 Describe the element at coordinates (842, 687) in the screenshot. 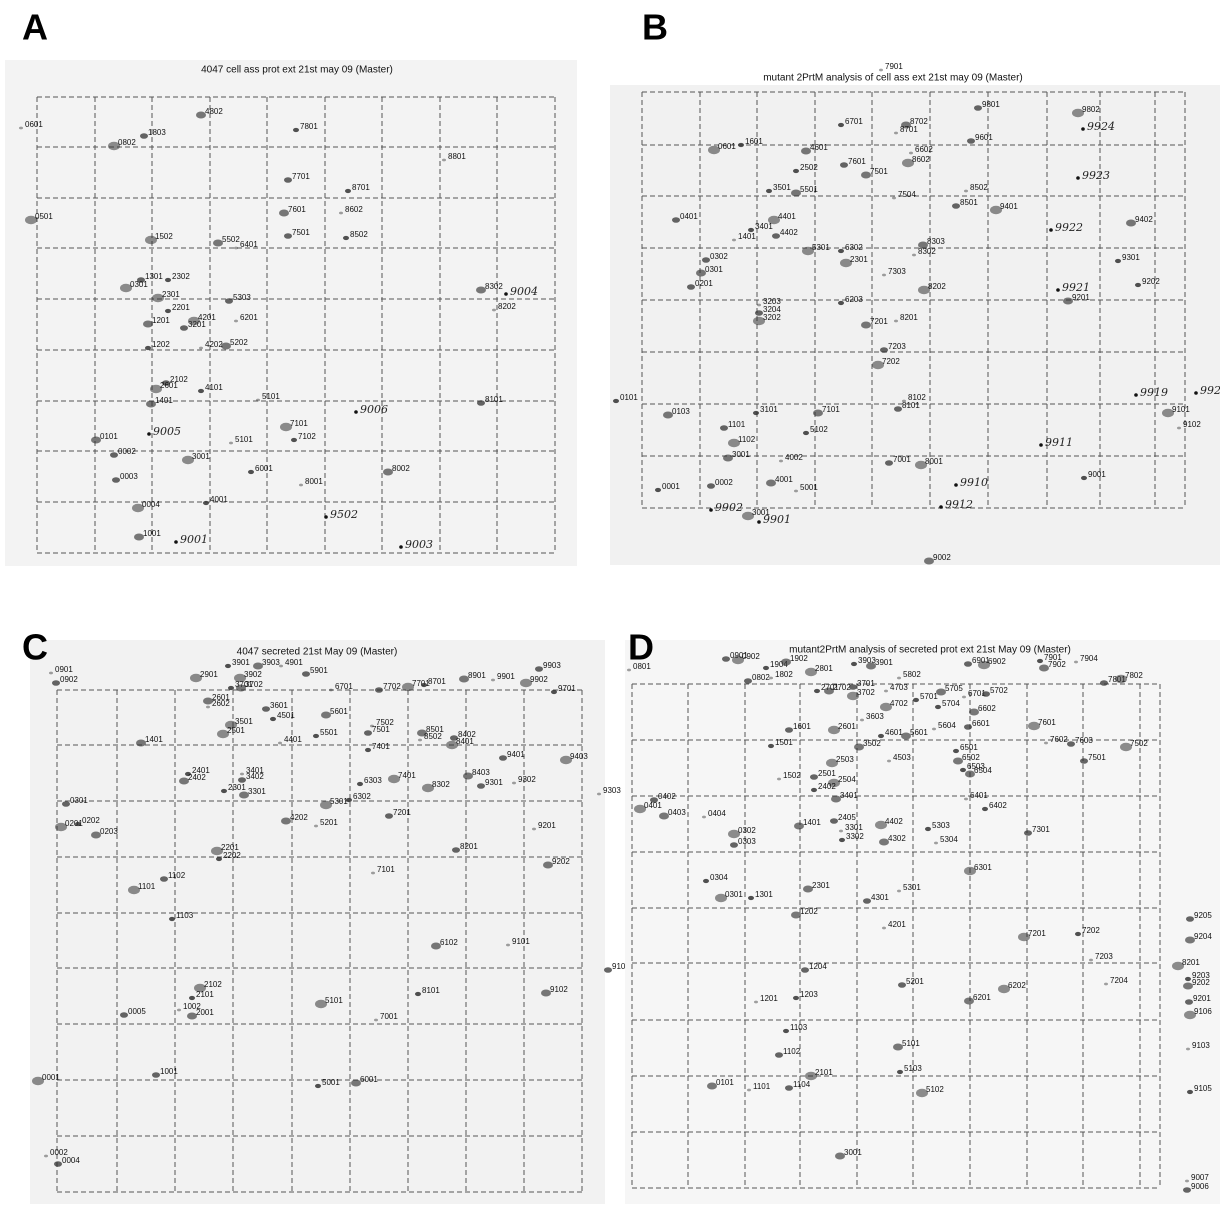

I see `spot-label: 2702` at that location.